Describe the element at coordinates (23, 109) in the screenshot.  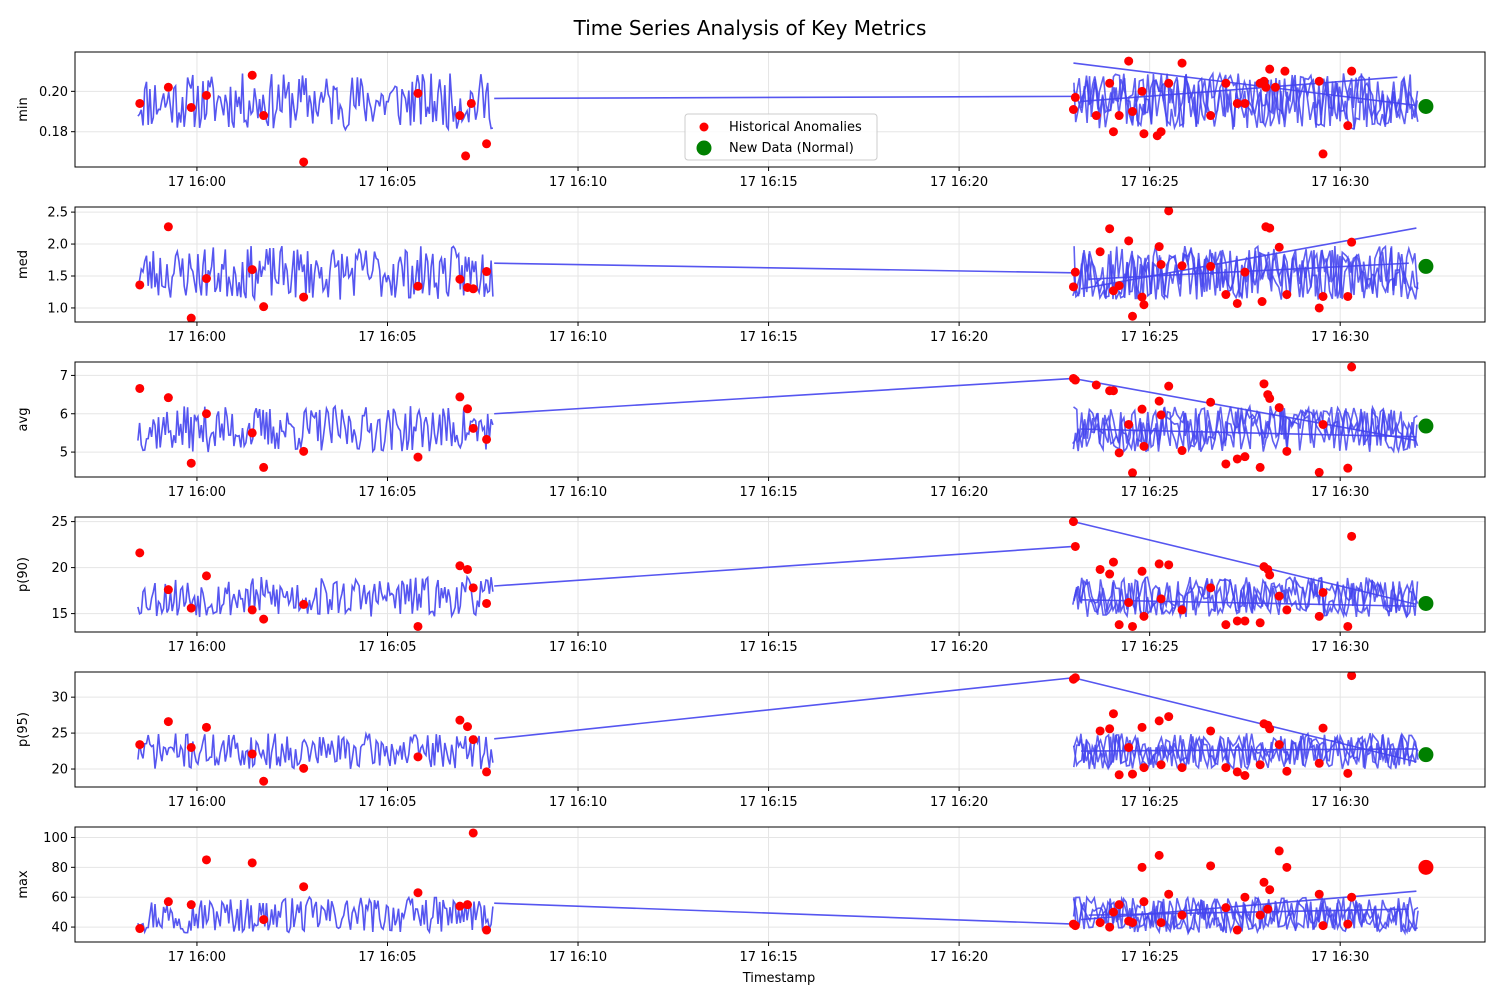
I see `y-axis-label: min` at that location.